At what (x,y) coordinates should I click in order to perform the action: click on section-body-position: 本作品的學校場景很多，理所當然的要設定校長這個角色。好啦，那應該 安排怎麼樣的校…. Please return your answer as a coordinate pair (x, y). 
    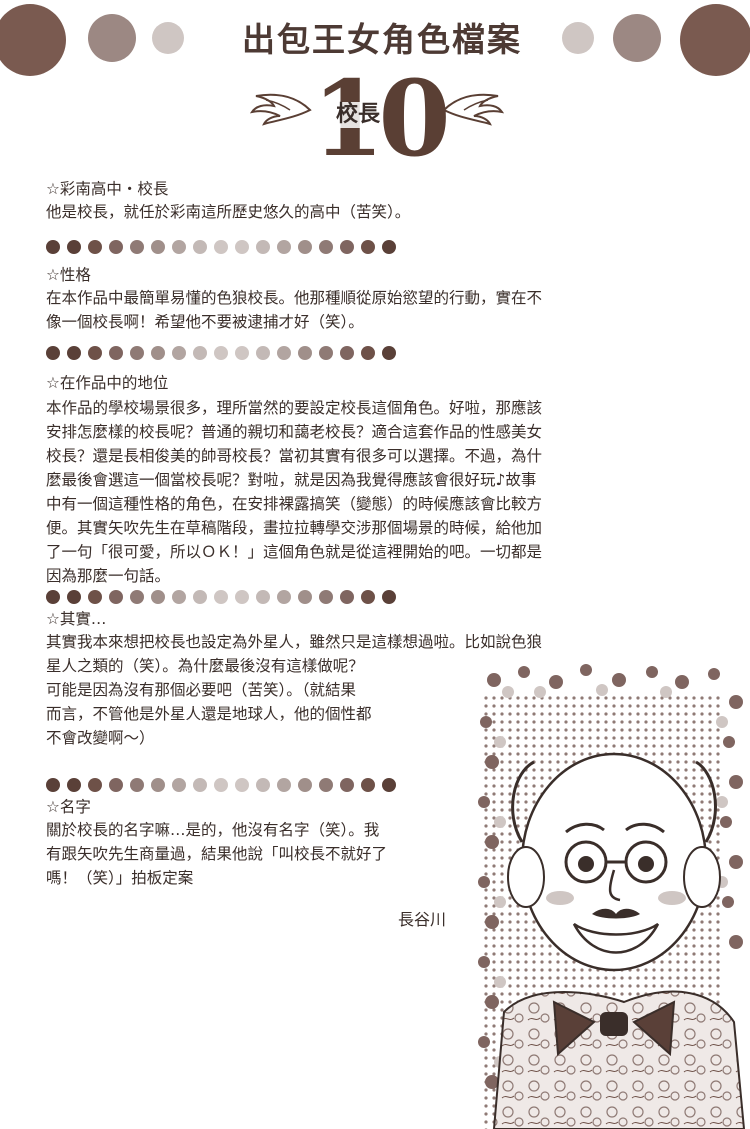
    Looking at the image, I should click on (294, 492).